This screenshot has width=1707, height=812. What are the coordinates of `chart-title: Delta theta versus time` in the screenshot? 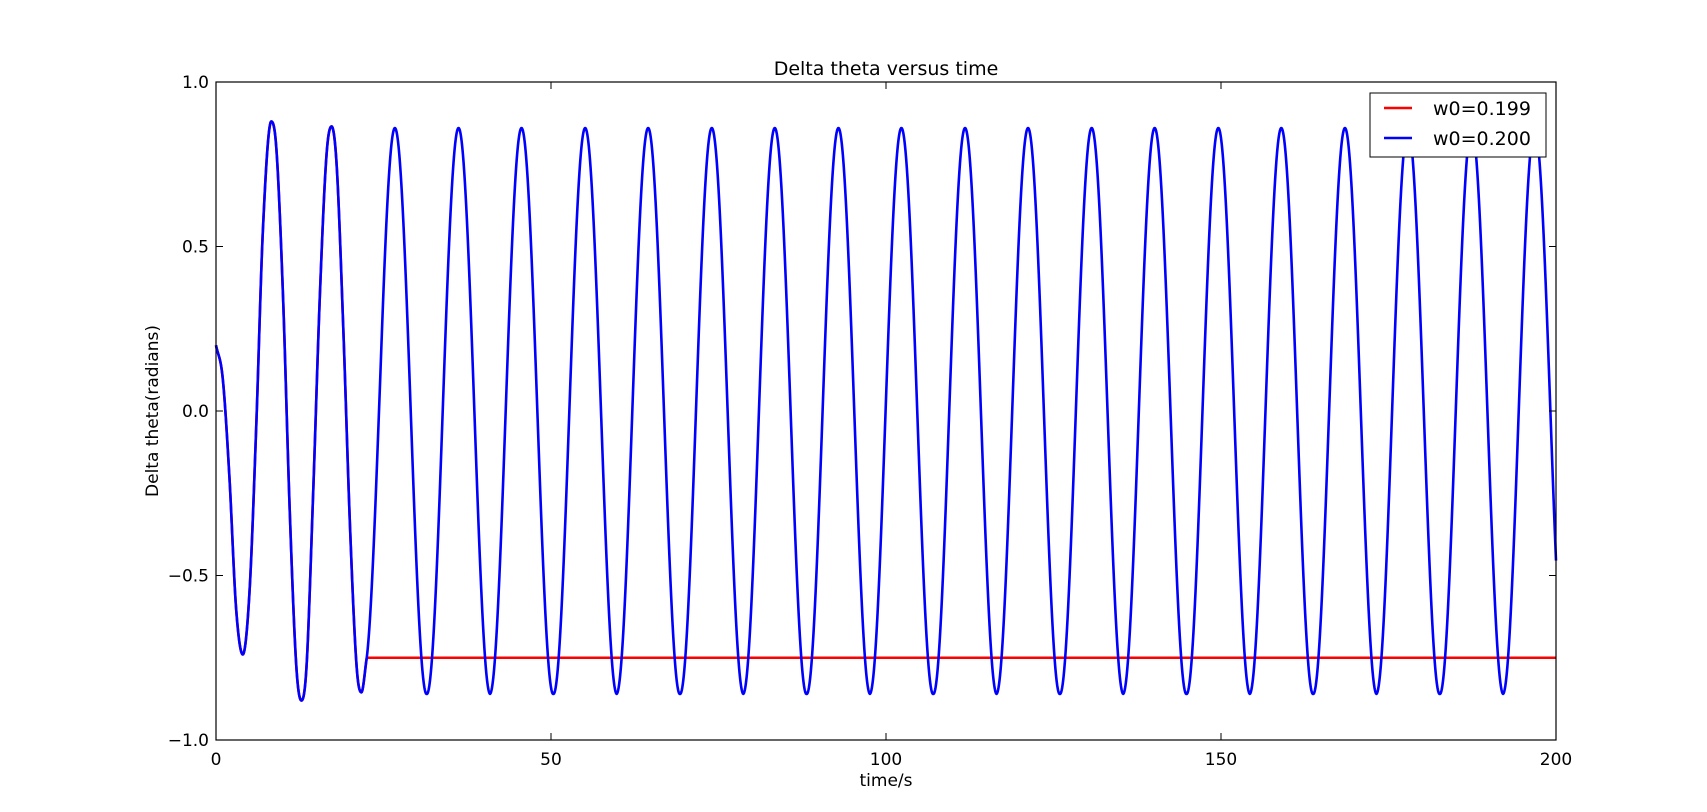 It's located at (886, 69).